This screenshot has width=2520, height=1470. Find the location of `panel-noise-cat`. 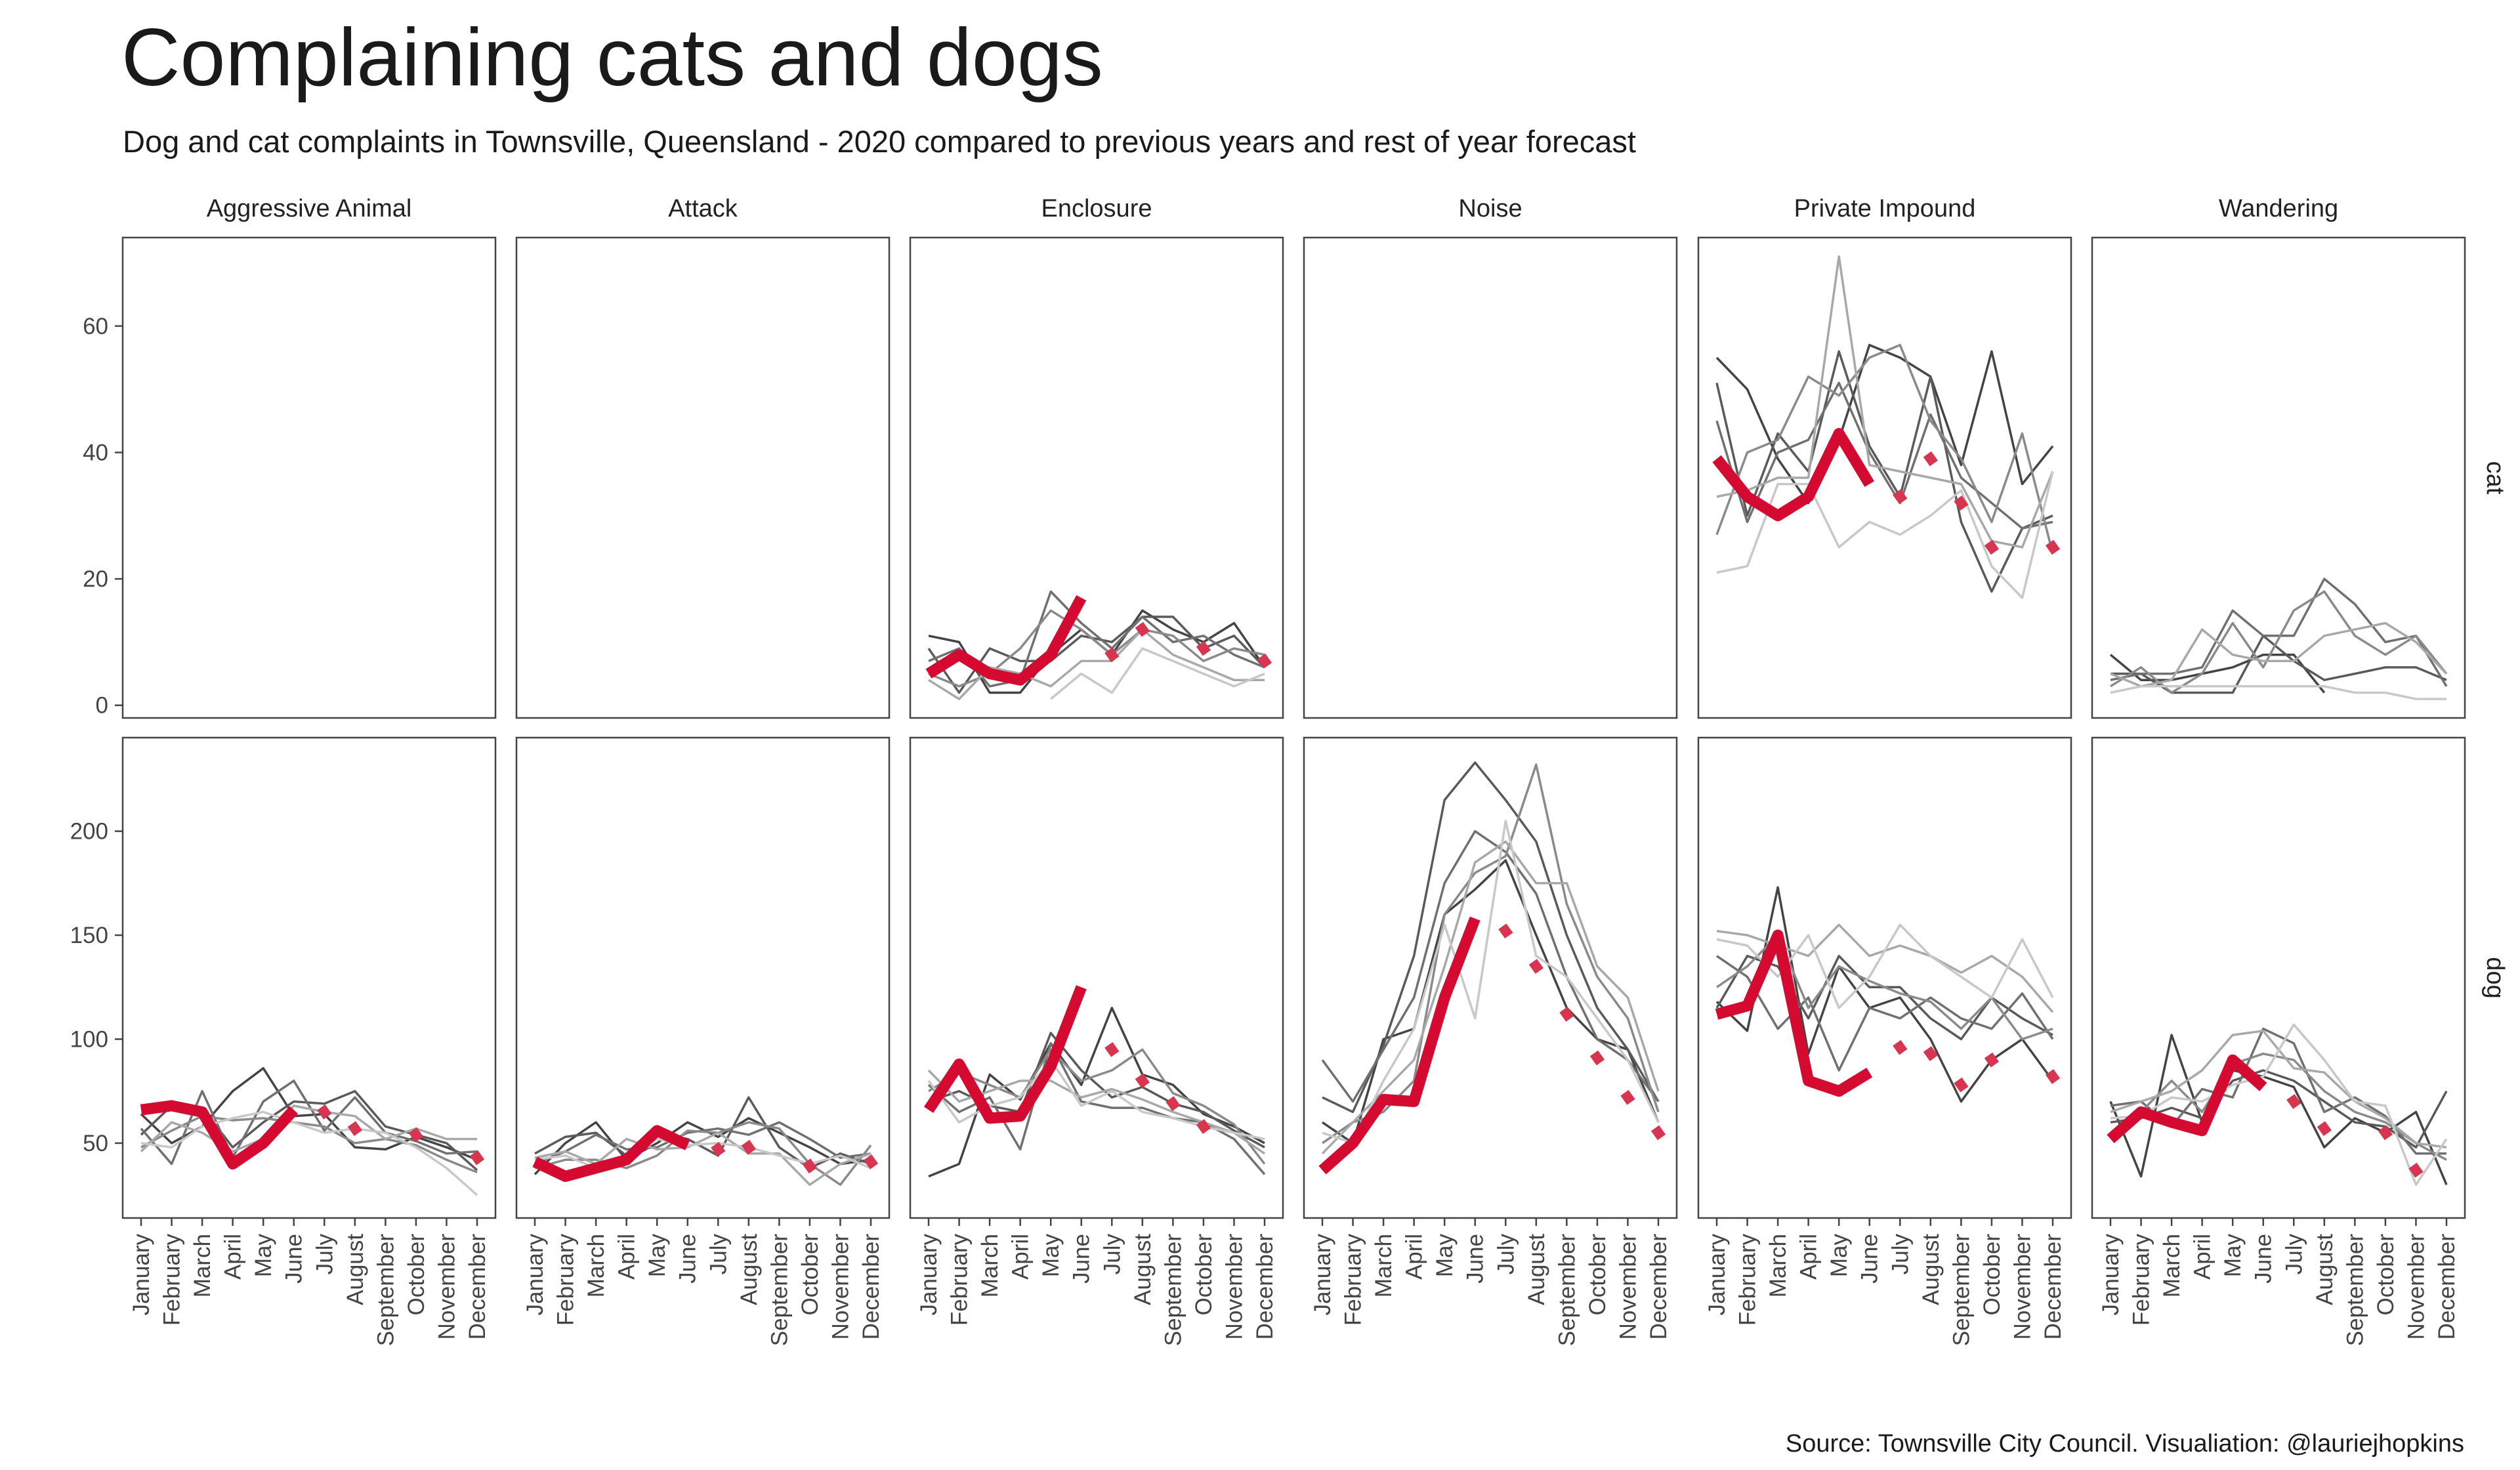

panel-noise-cat is located at coordinates (1490, 477).